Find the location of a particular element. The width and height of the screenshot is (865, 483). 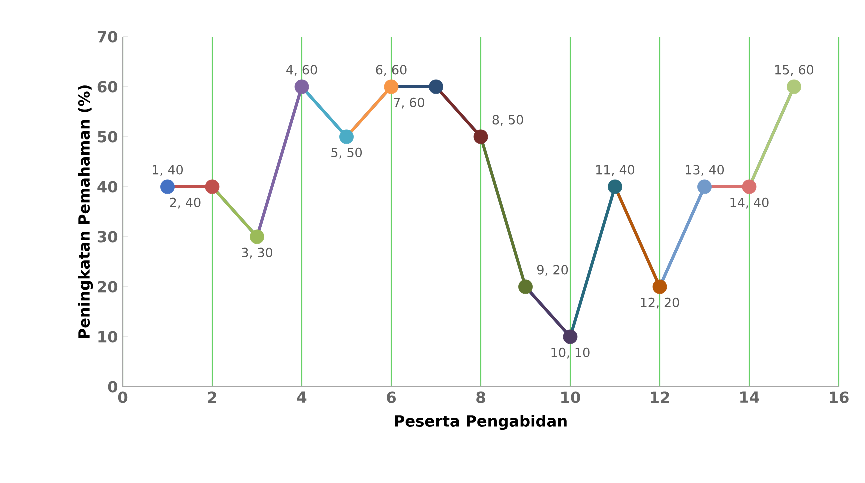

y-axis-title: Peningkatan Pemahaman (%) is located at coordinates (86, 212).